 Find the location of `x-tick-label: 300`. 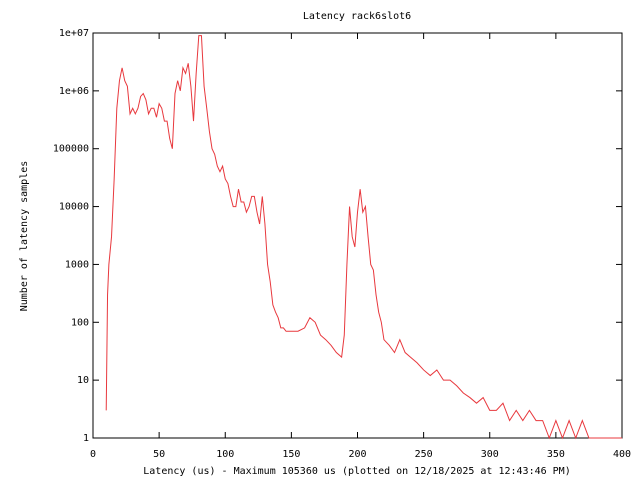

x-tick-label: 300 is located at coordinates (490, 454).